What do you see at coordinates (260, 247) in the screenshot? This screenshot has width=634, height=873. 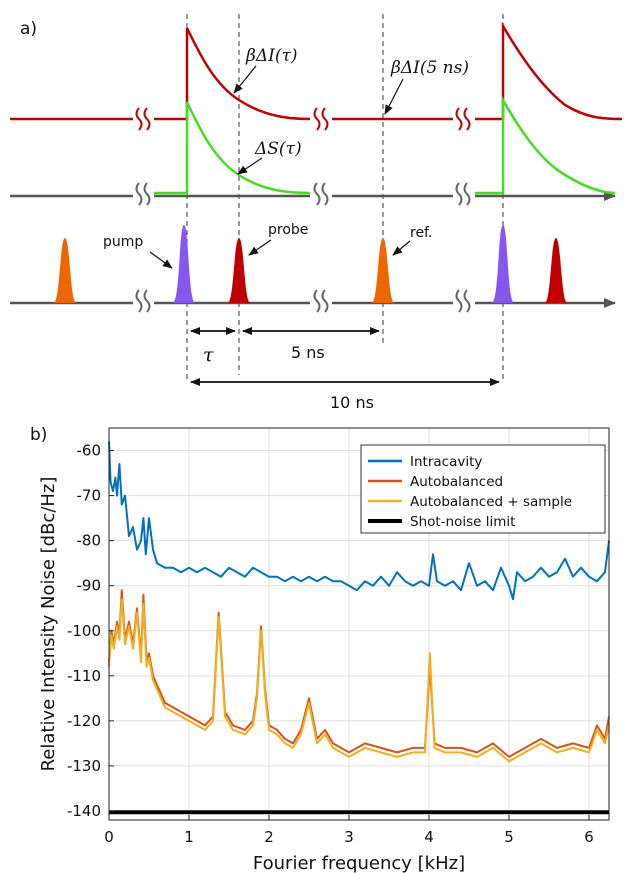 I see `arrow-probe` at bounding box center [260, 247].